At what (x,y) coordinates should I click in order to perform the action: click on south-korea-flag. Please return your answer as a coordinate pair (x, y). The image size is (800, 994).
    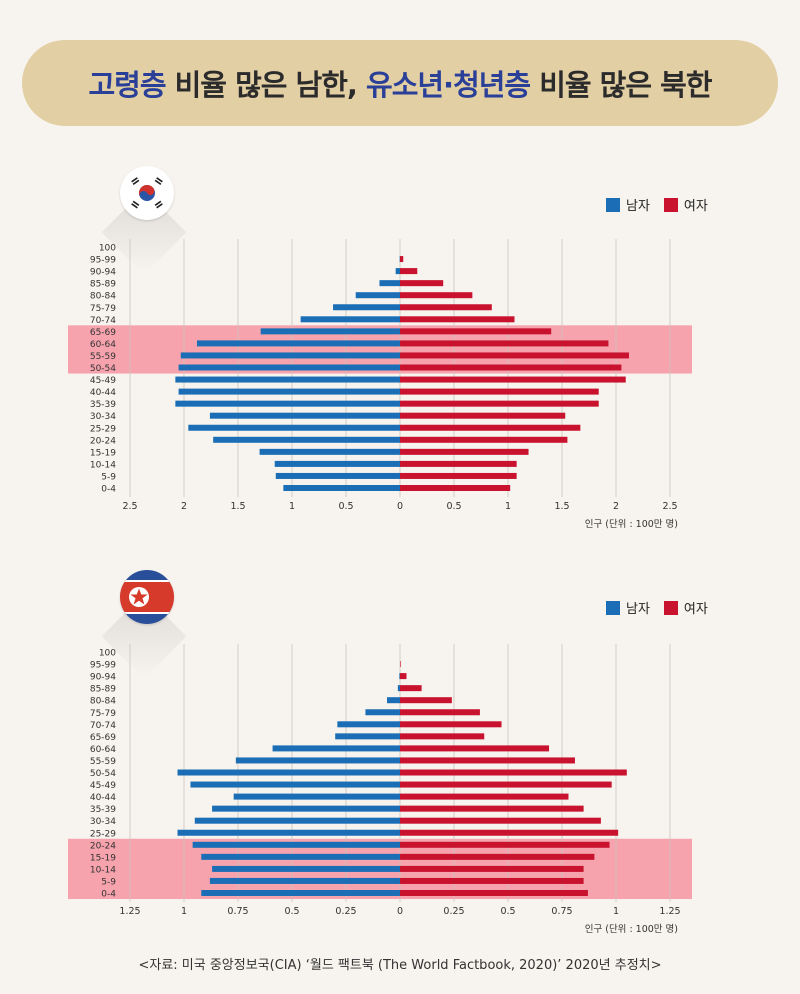
    Looking at the image, I should click on (144, 220).